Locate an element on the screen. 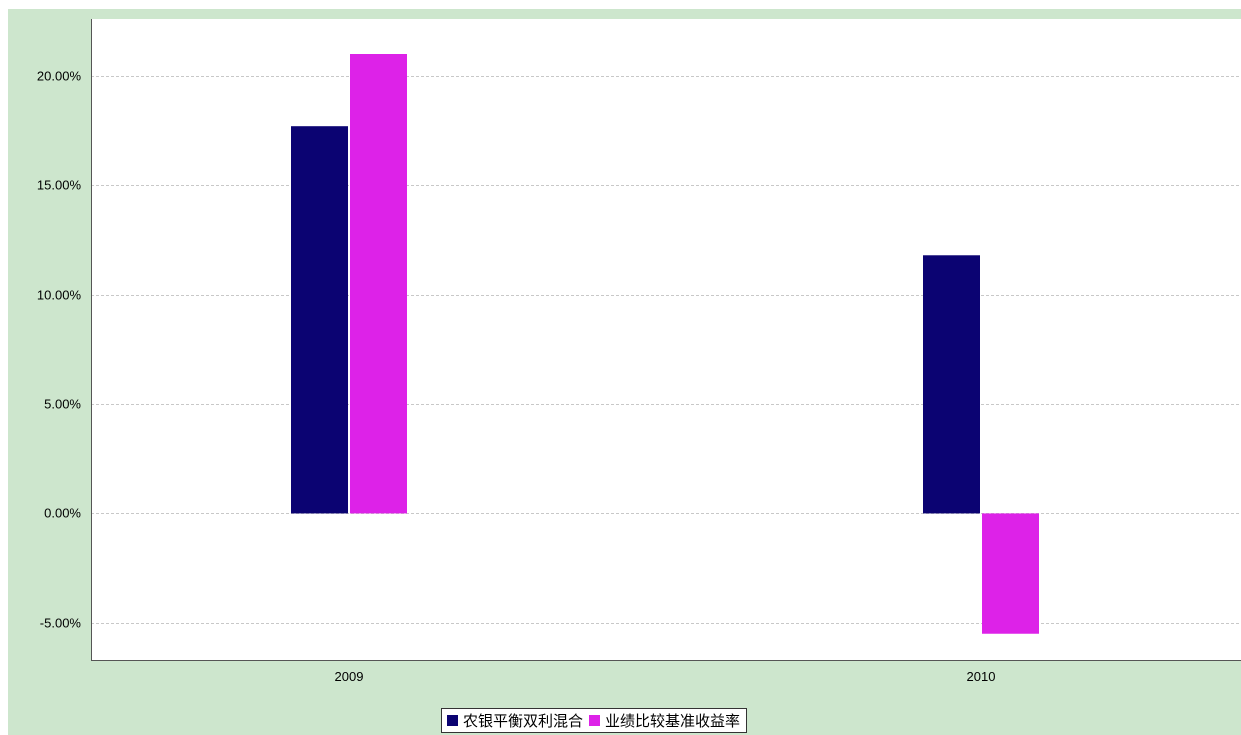 The width and height of the screenshot is (1241, 735). y-tick-label: 5.00% is located at coordinates (62, 404).